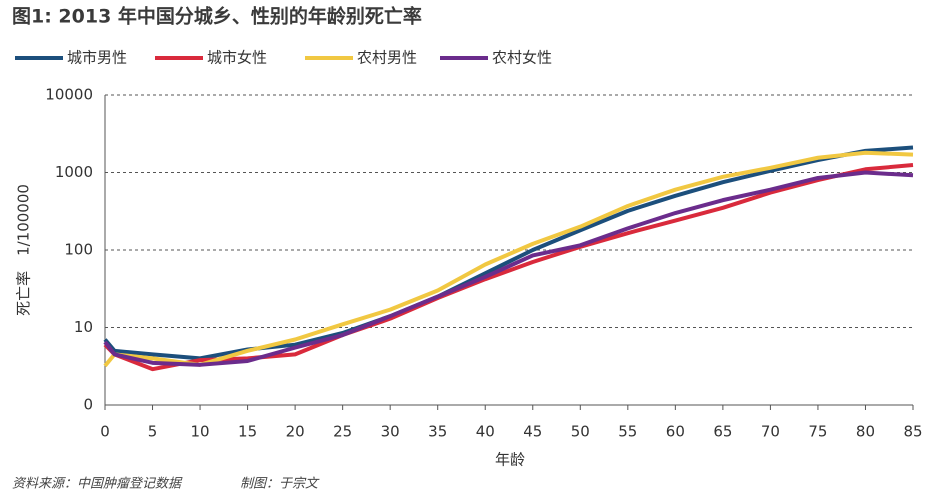 The width and height of the screenshot is (935, 498). I want to click on legend-label: 城市女性, so click(237, 58).